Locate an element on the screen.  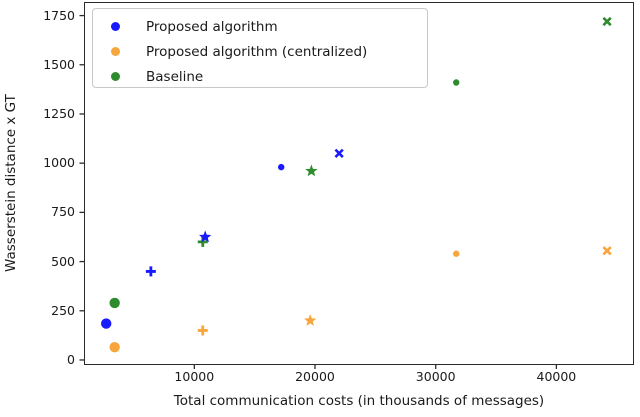
legend-item: Baseline is located at coordinates (260, 76).